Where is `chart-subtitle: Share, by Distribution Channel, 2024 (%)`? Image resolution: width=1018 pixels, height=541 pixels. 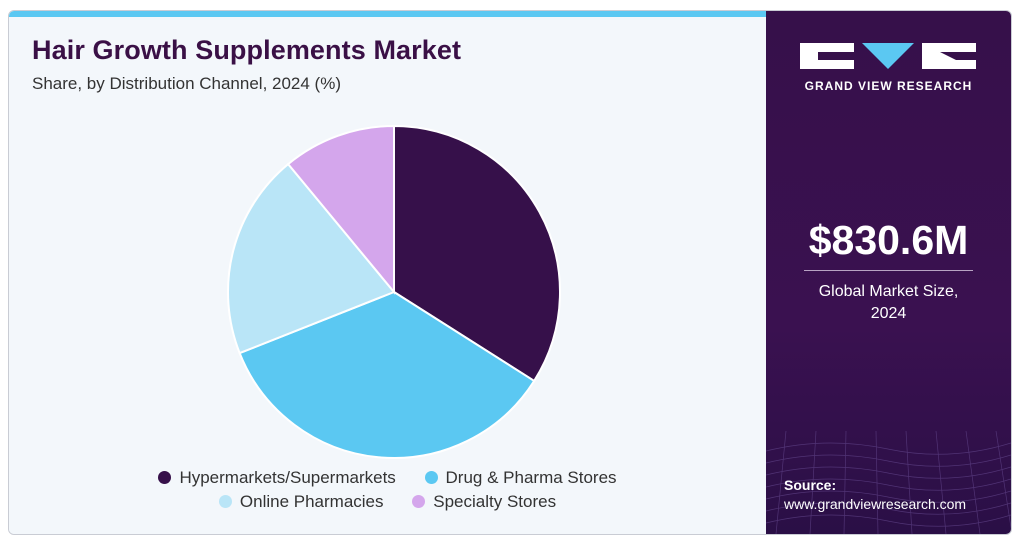 chart-subtitle: Share, by Distribution Channel, 2024 (%) is located at coordinates (186, 83).